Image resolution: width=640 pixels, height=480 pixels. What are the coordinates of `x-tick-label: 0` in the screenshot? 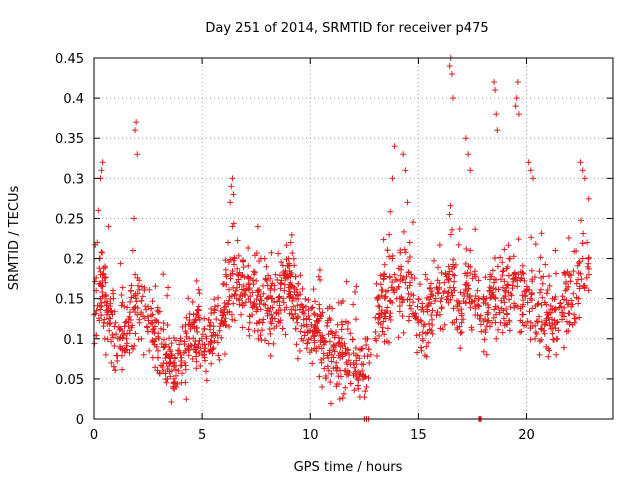 It's located at (94, 435).